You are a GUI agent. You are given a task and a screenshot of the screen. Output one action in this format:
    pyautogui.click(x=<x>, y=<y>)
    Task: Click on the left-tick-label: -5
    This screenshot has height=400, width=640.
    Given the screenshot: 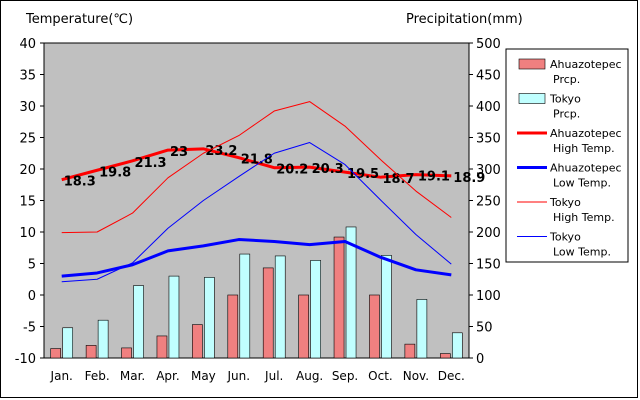 What is the action you would take?
    pyautogui.click(x=29, y=328)
    